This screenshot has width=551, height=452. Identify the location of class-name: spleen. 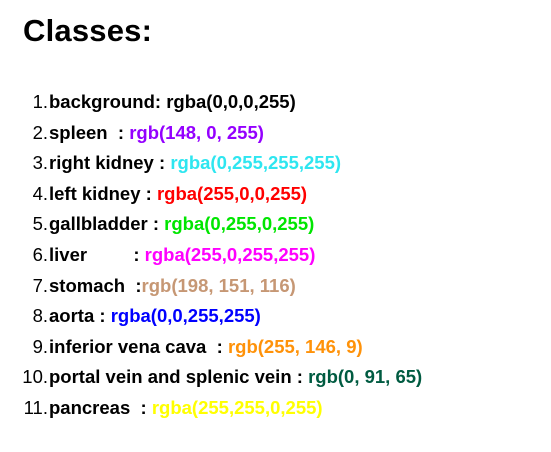
(81, 132).